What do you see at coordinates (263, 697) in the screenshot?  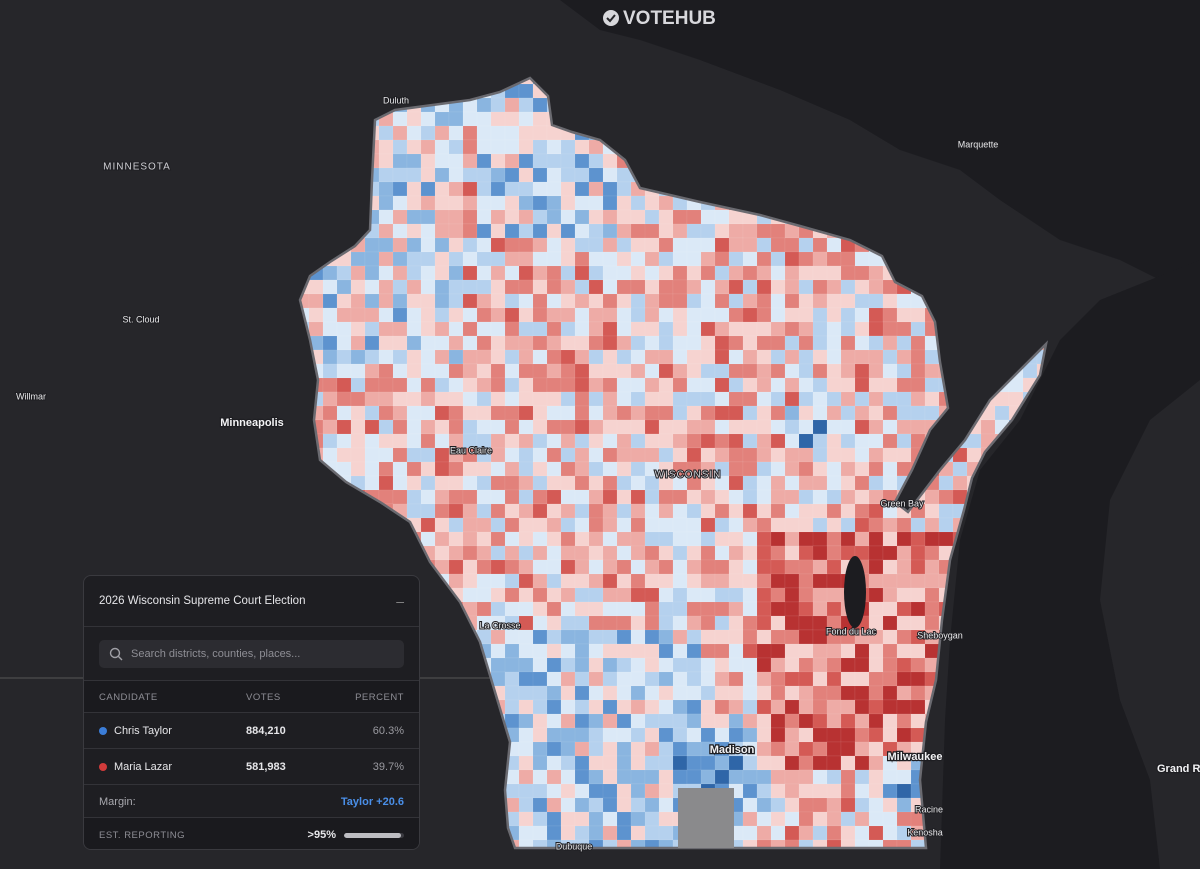 I see `column-header: VOTES` at bounding box center [263, 697].